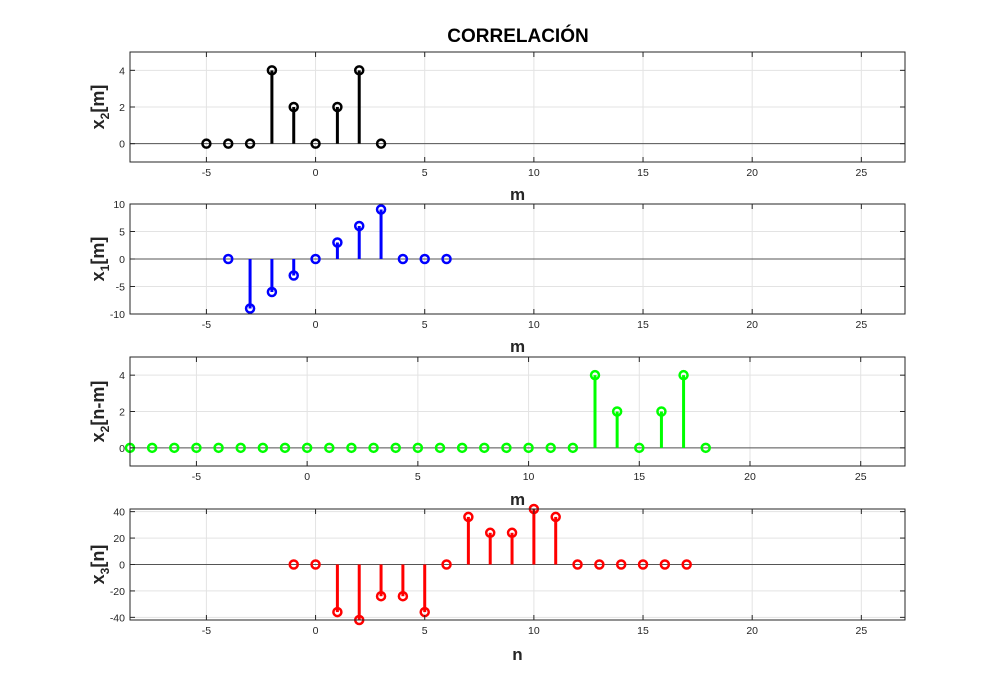  What do you see at coordinates (119, 513) in the screenshot?
I see `y-tick-label: 40` at bounding box center [119, 513].